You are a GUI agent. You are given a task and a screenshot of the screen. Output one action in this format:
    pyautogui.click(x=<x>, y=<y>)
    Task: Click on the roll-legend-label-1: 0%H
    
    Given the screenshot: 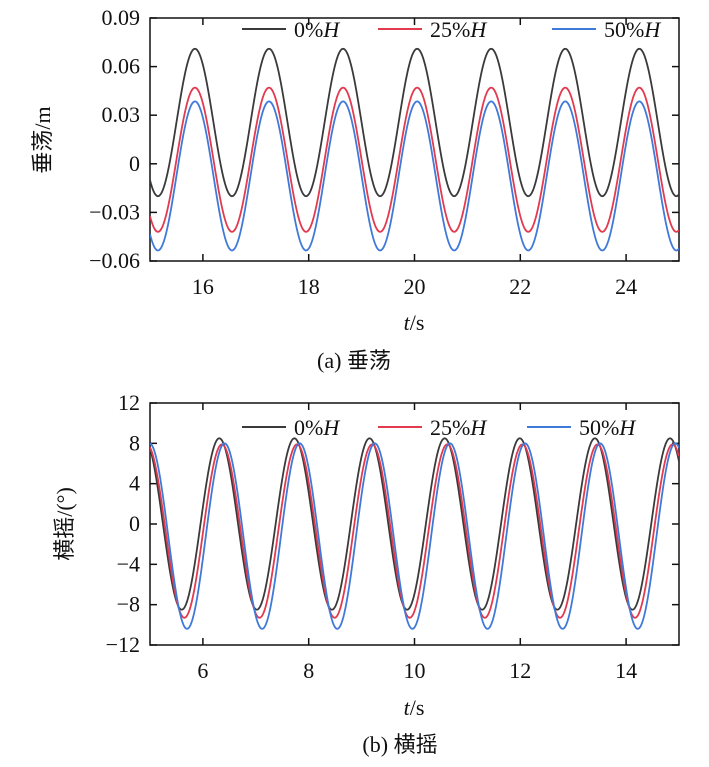 What is the action you would take?
    pyautogui.click(x=317, y=427)
    